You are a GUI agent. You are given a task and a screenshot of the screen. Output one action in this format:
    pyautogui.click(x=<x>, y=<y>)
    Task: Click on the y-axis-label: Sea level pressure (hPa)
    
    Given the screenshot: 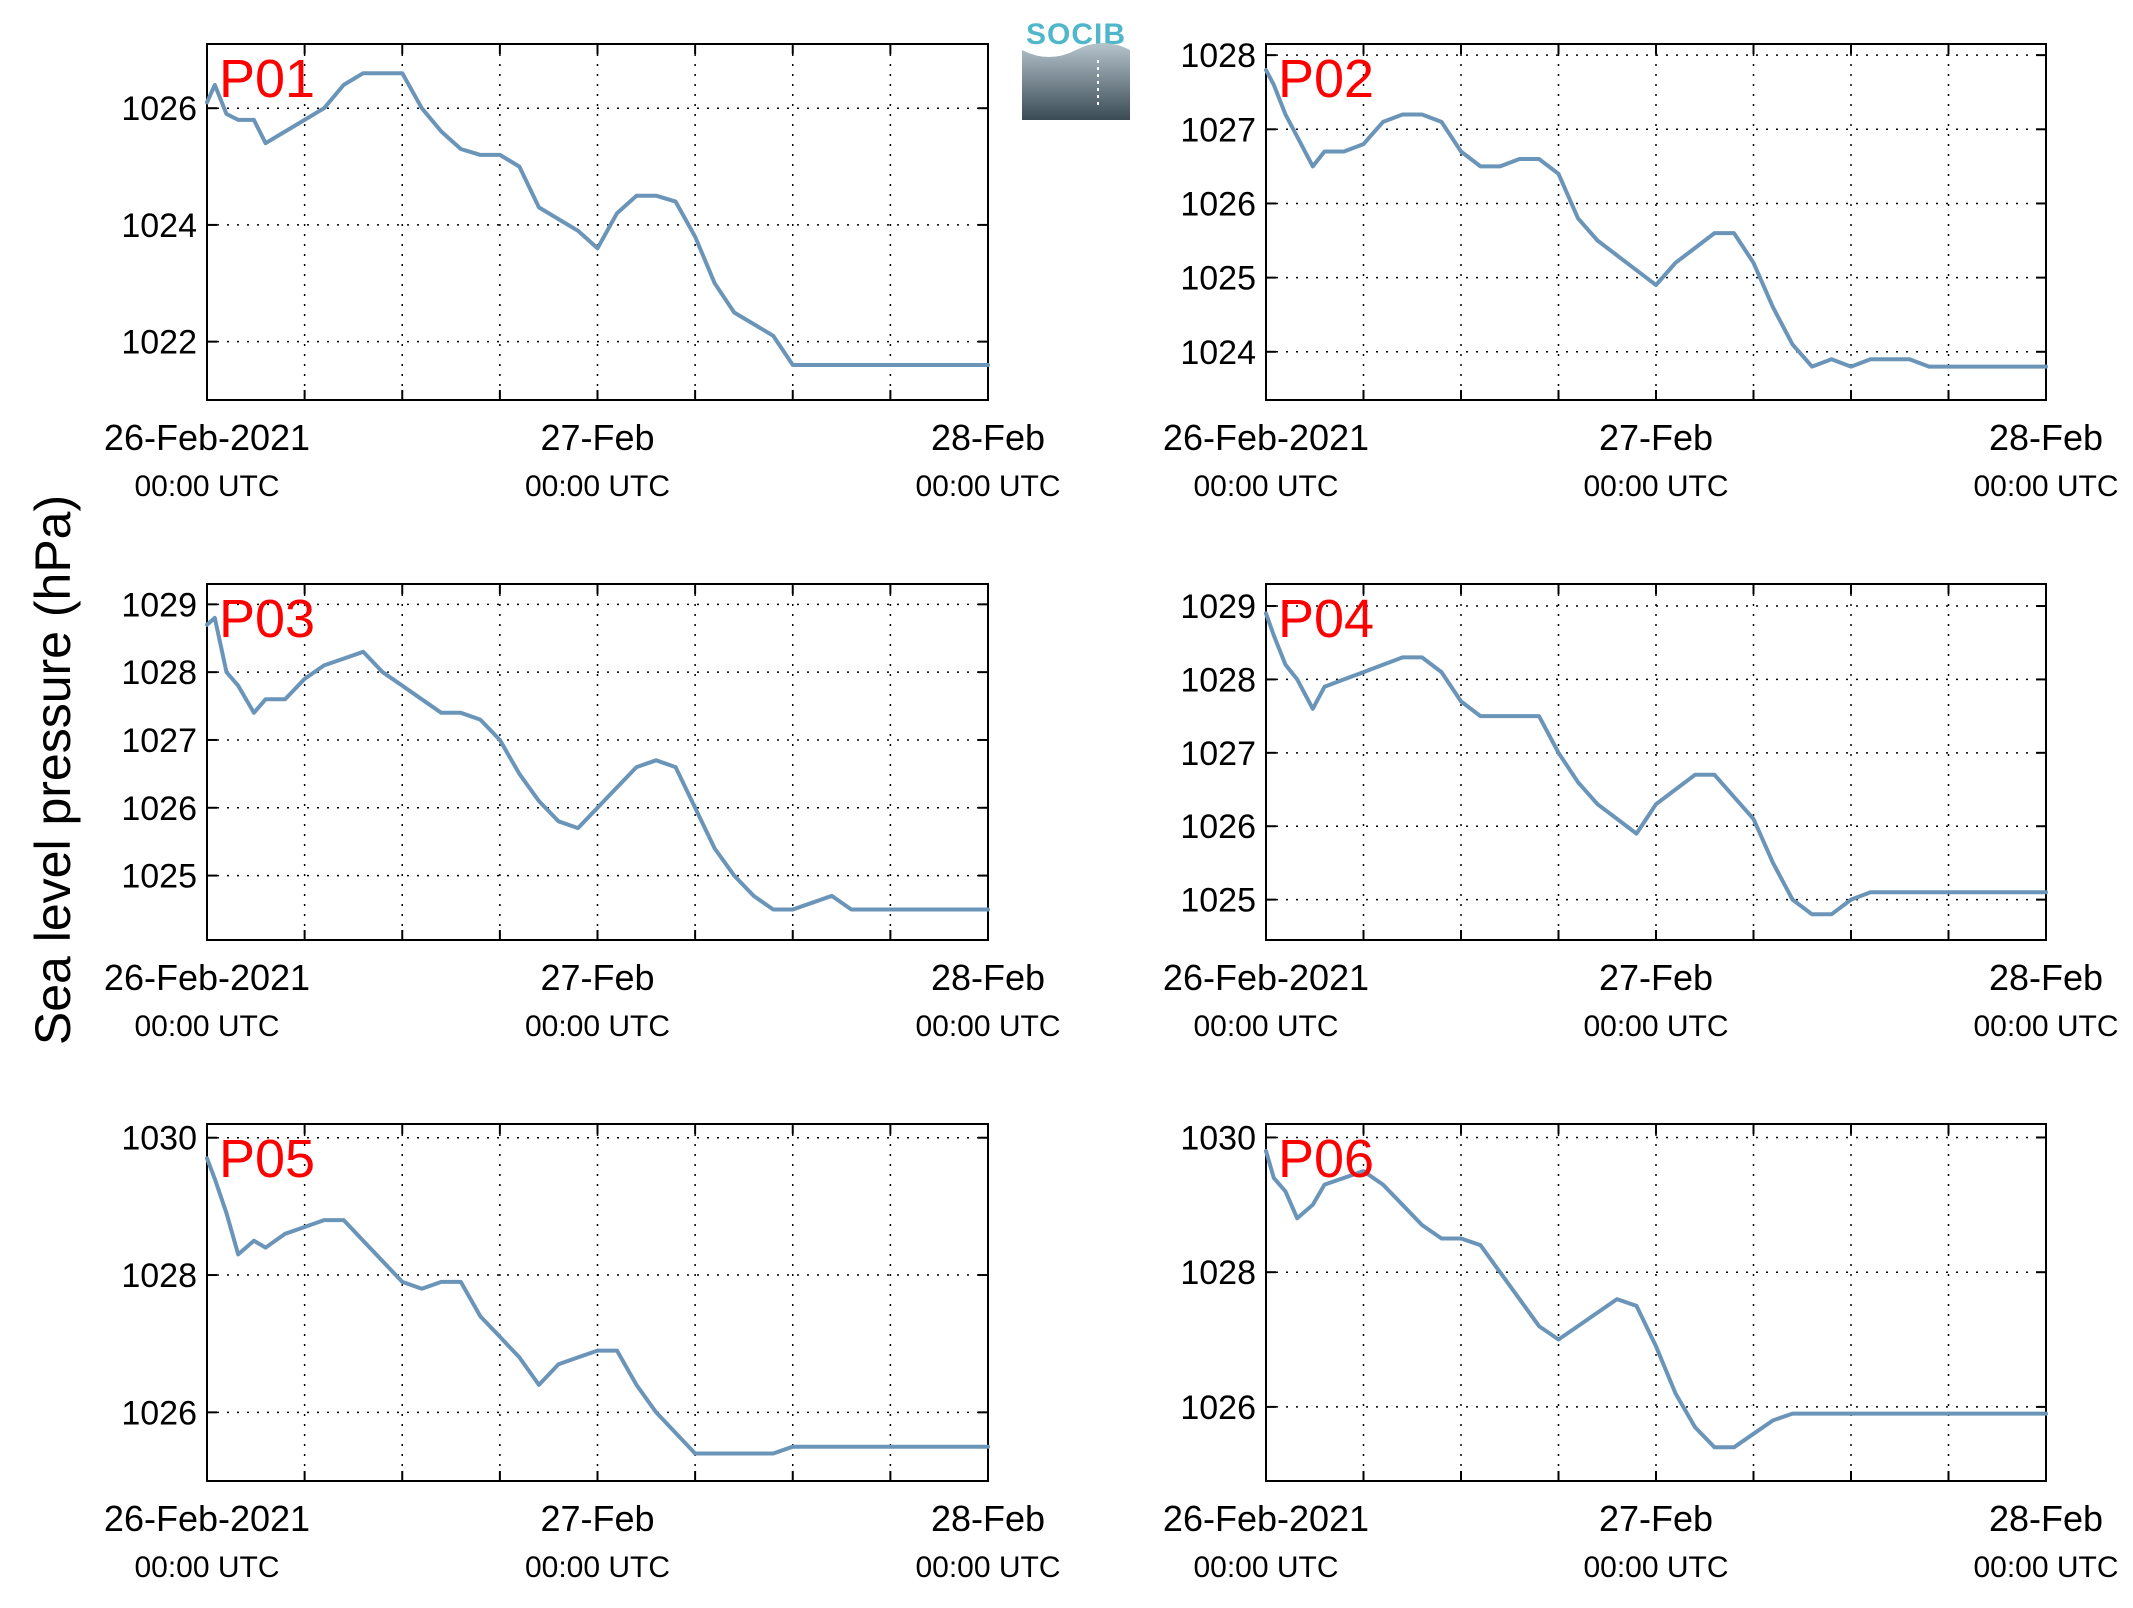 What is the action you would take?
    pyautogui.click(x=53, y=770)
    